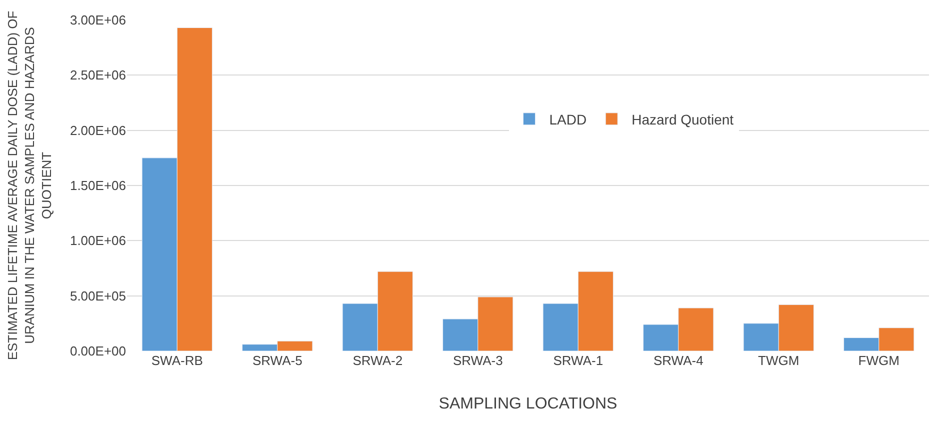  Describe the element at coordinates (578, 360) in the screenshot. I see `x-tick-label: SRWA-1` at that location.